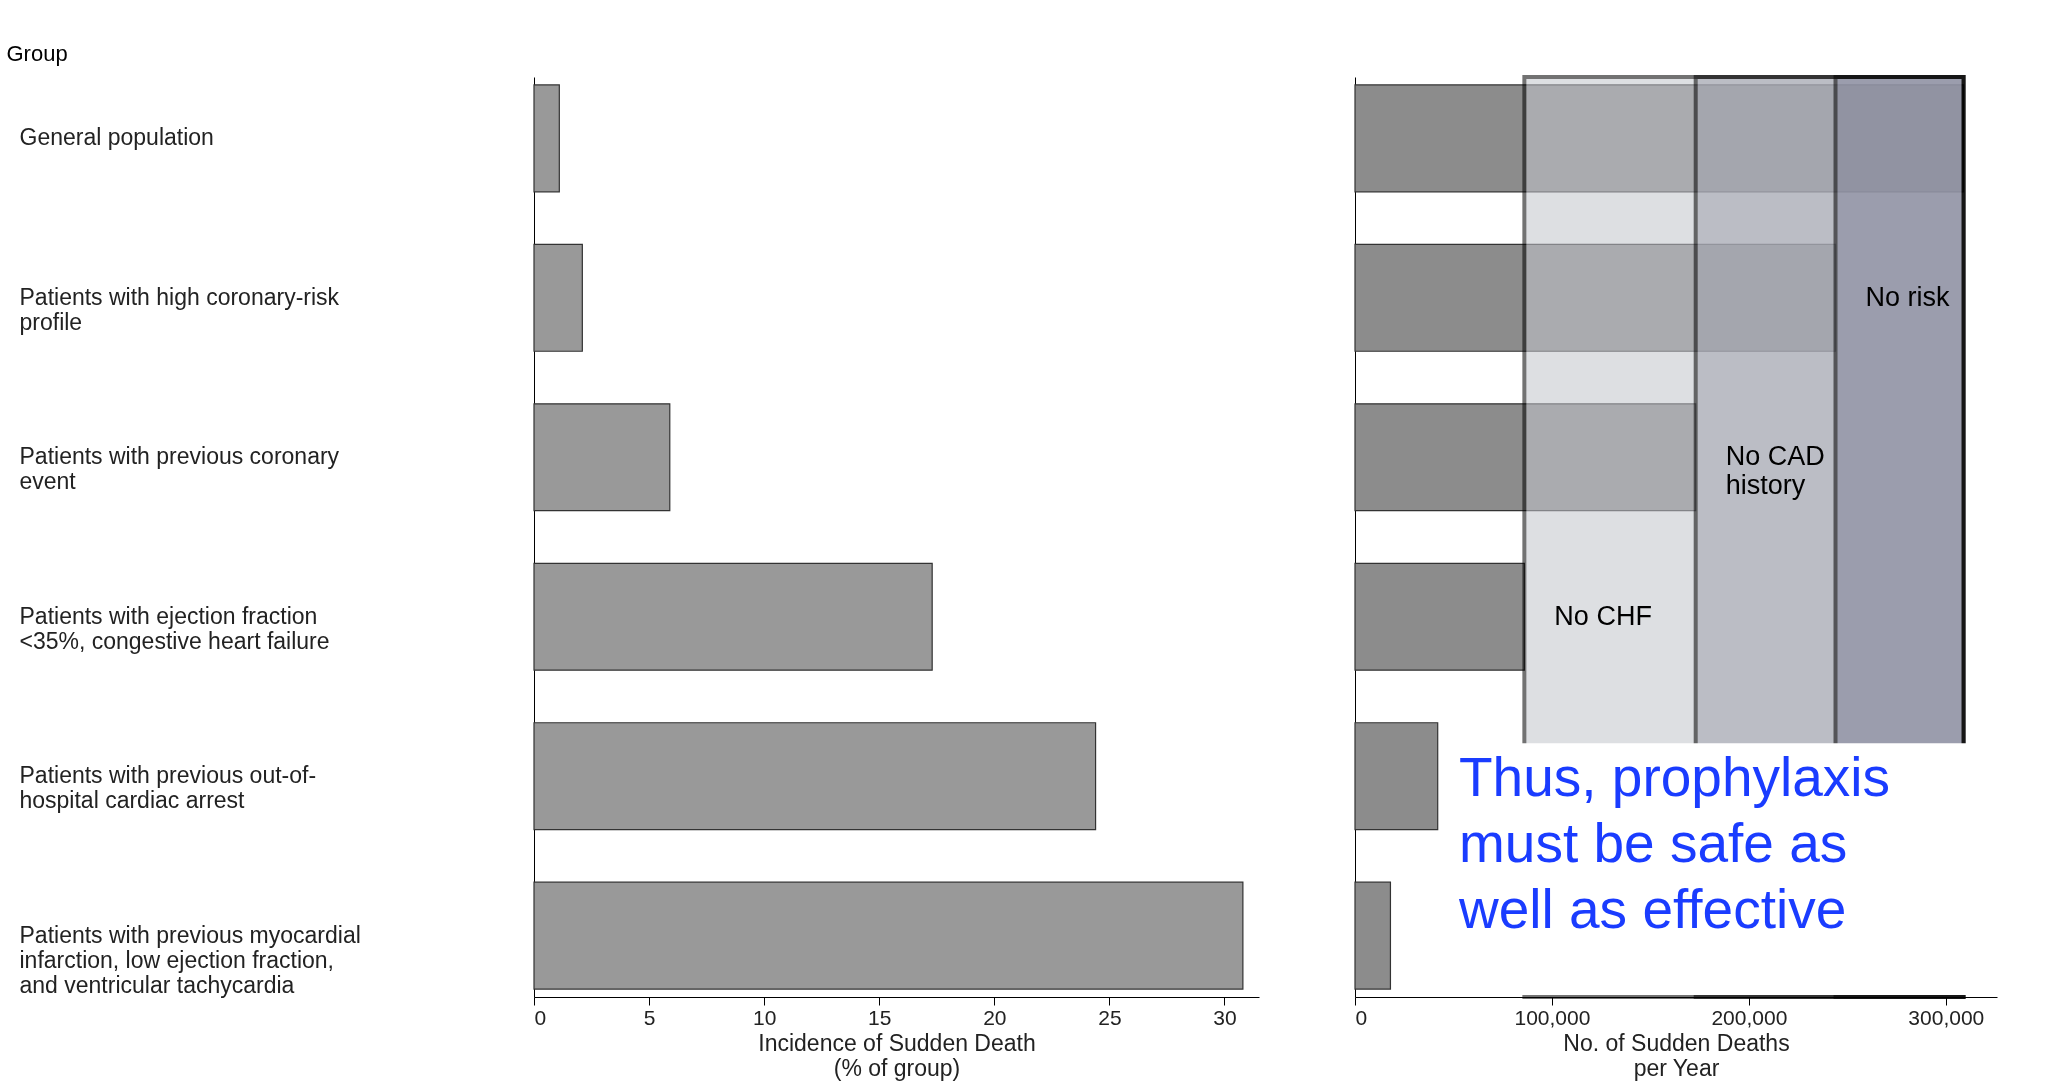 This screenshot has width=2047, height=1090. I want to click on x-tick-label: 100,000, so click(1552, 1017).